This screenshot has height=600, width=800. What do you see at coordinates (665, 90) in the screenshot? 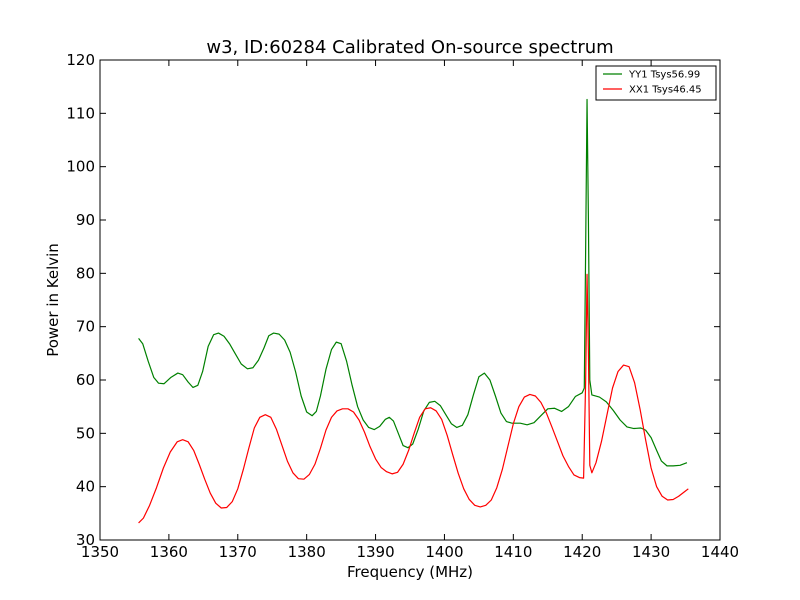
I see `legend-label-xx1: XX1 Tsys46.45` at bounding box center [665, 90].